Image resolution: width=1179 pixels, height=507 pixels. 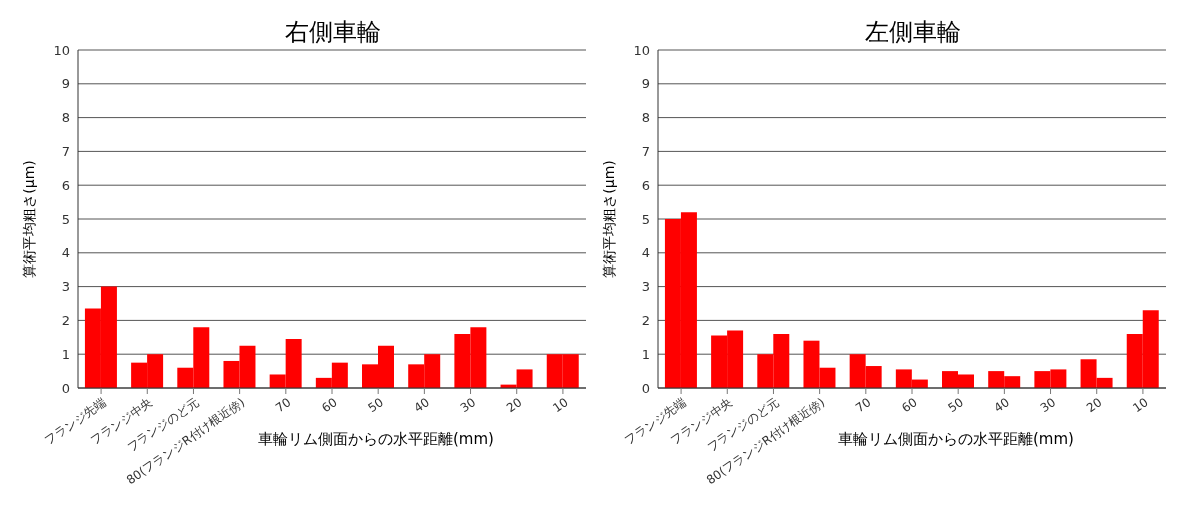 I want to click on chart-title: 右側車輪, so click(x=333, y=32).